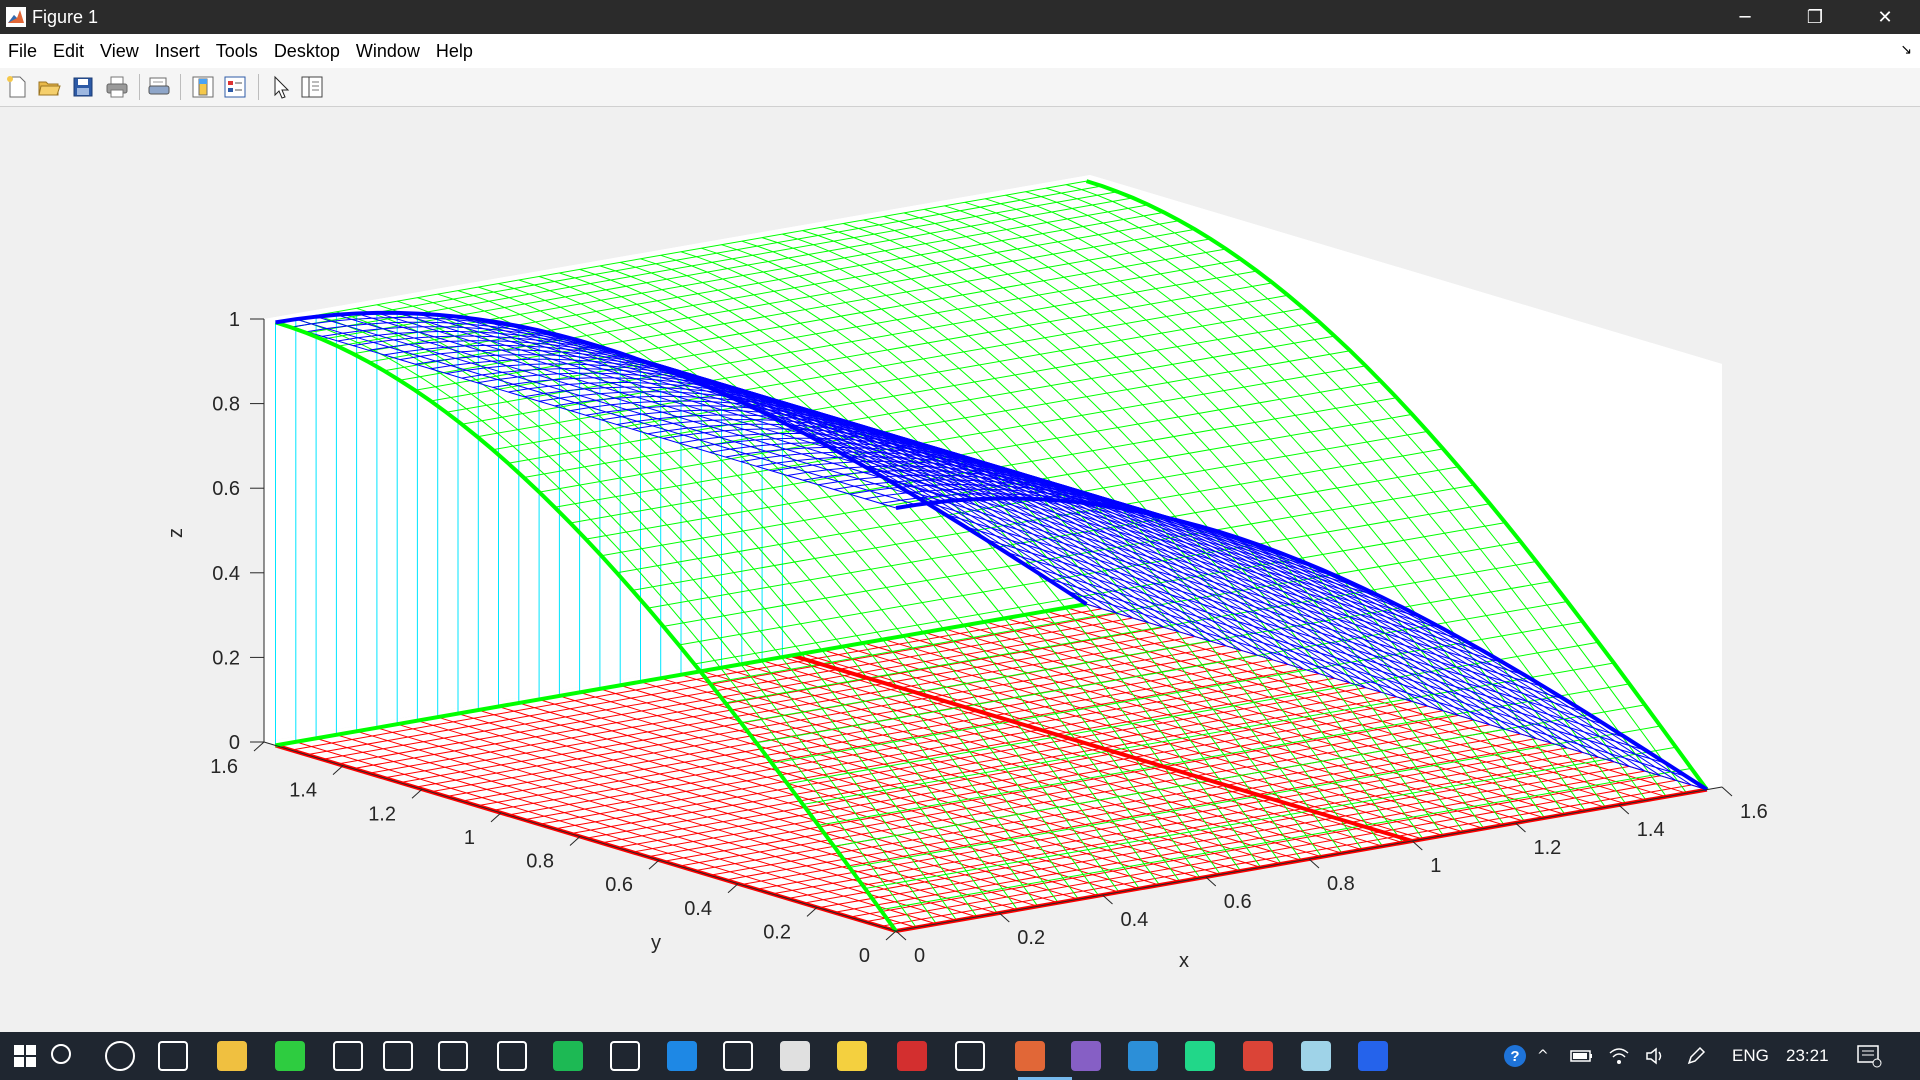 This screenshot has width=1920, height=1080. I want to click on dock-figure-icon: ↘, so click(1906, 50).